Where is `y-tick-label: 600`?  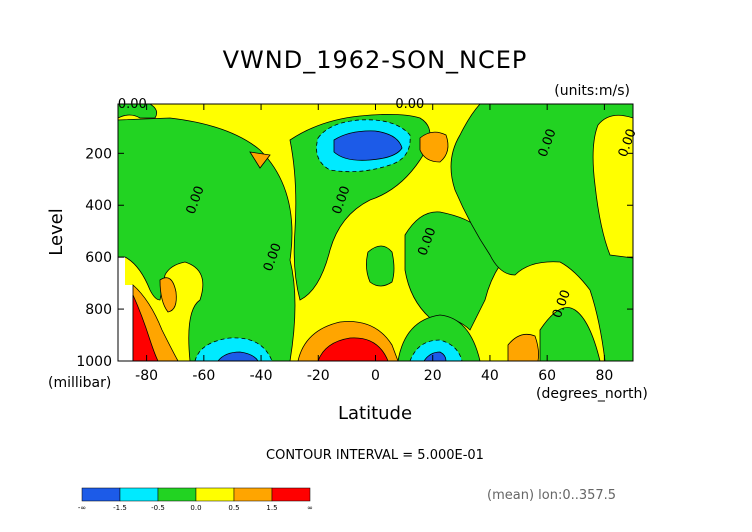
y-tick-label: 600 is located at coordinates (98, 258).